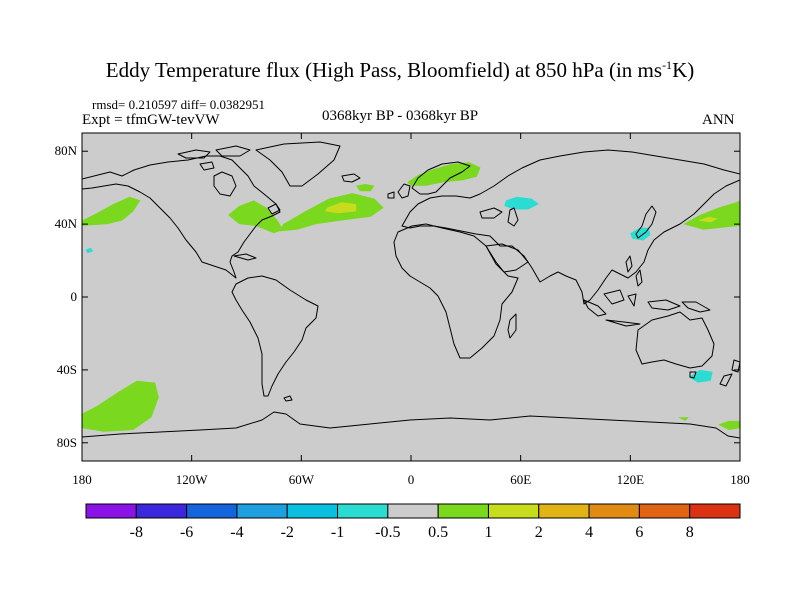  What do you see at coordinates (507, 258) in the screenshot?
I see `coast-arabia` at bounding box center [507, 258].